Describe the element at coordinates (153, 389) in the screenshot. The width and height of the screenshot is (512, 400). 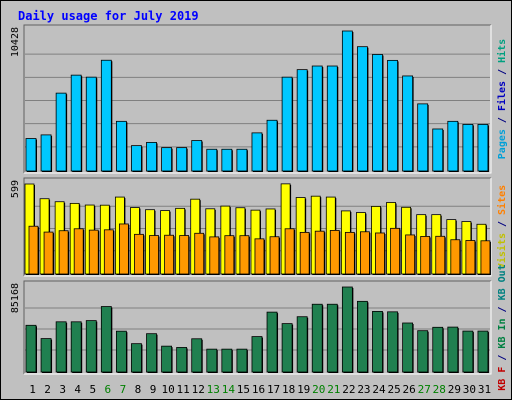
I see `x-tick-label: 9` at that location.